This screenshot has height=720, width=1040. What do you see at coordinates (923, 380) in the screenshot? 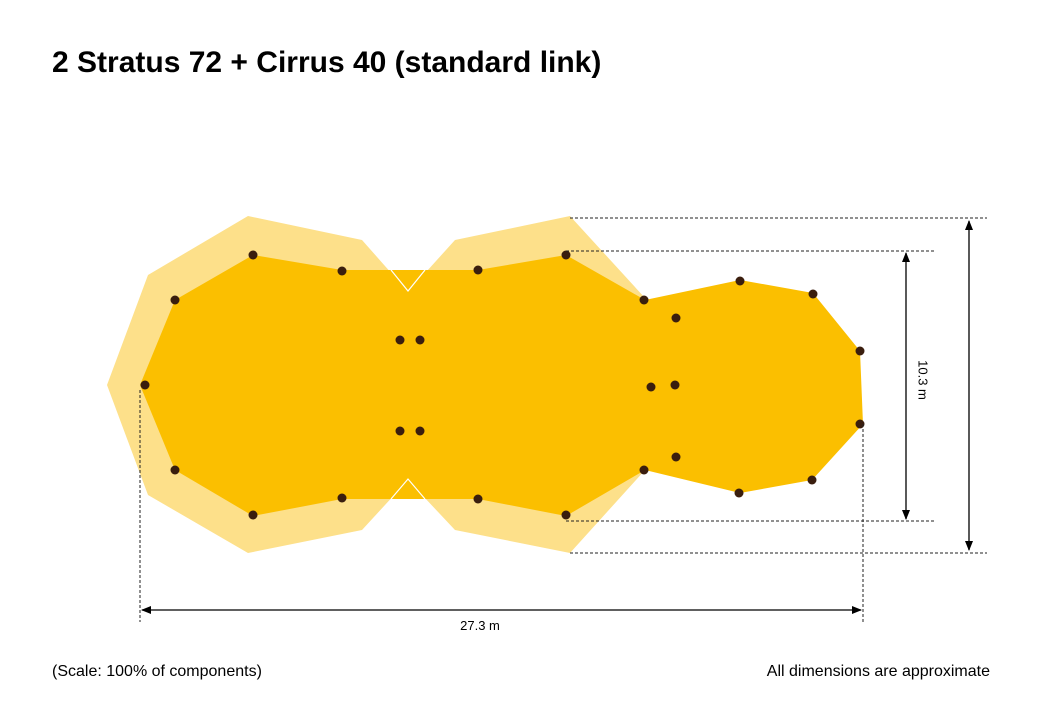
I see `height-label: 10.3 m` at bounding box center [923, 380].